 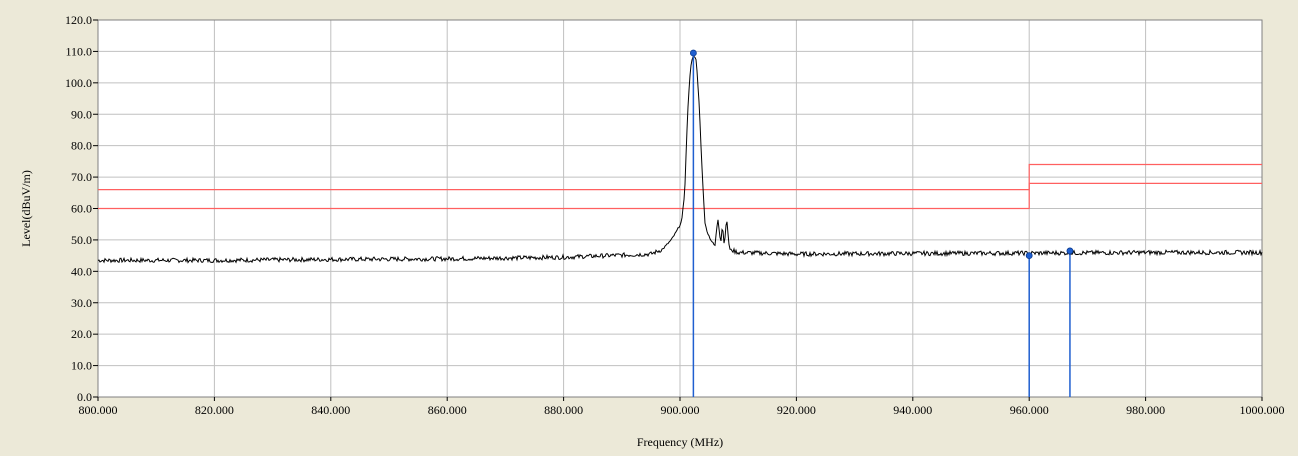 What do you see at coordinates (81, 303) in the screenshot?
I see `y-tick-label: 30.0` at bounding box center [81, 303].